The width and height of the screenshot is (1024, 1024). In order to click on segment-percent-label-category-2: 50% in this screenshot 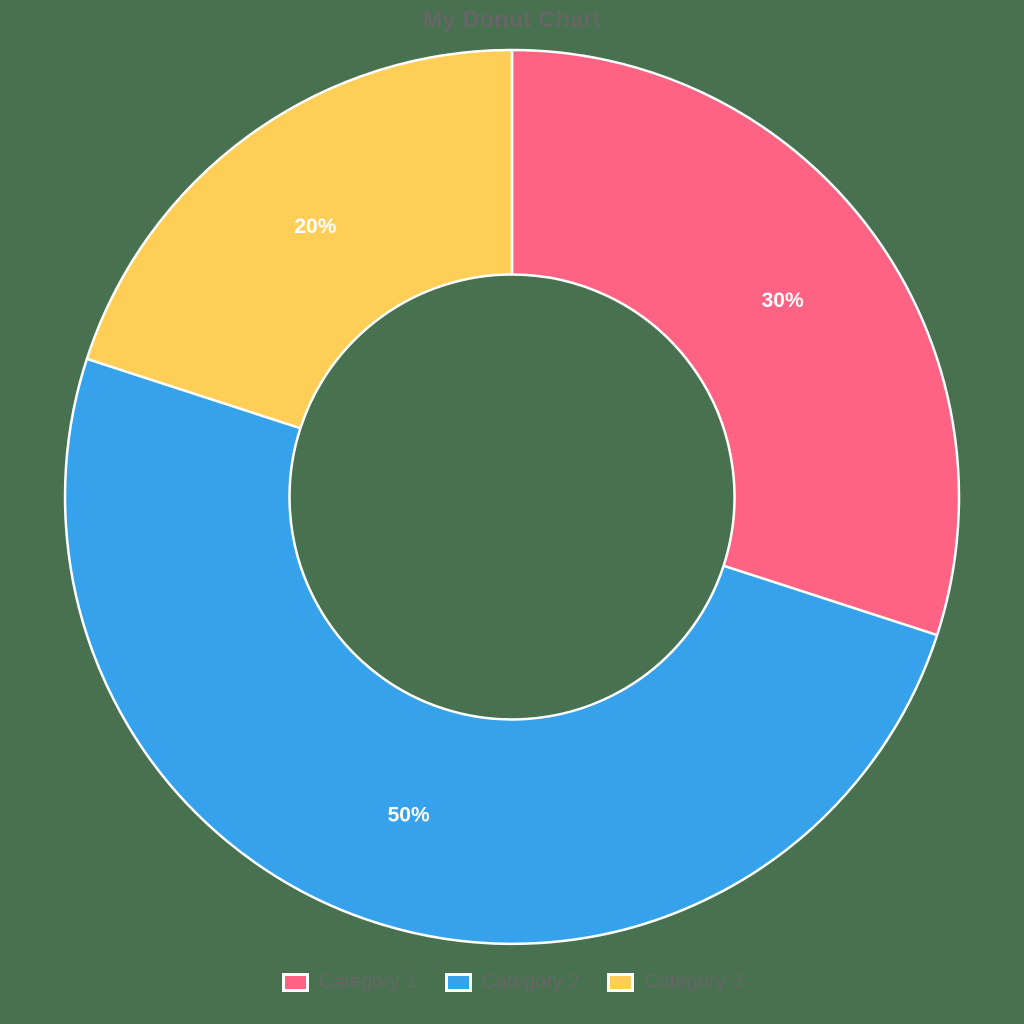, I will do `click(409, 815)`.